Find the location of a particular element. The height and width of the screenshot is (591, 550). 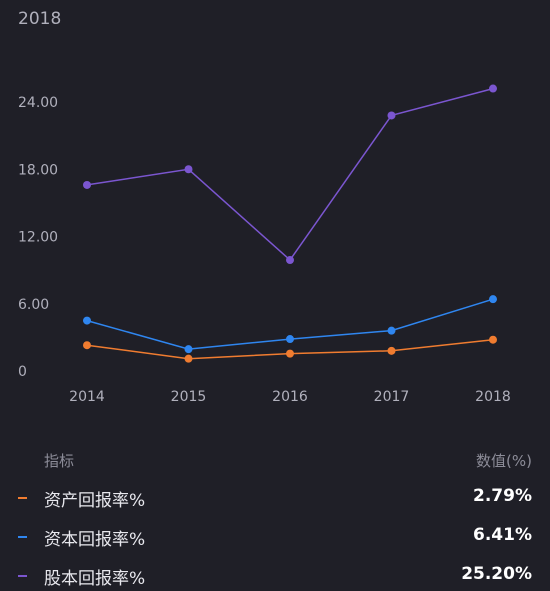

x-tick-label: 2016 is located at coordinates (290, 397).